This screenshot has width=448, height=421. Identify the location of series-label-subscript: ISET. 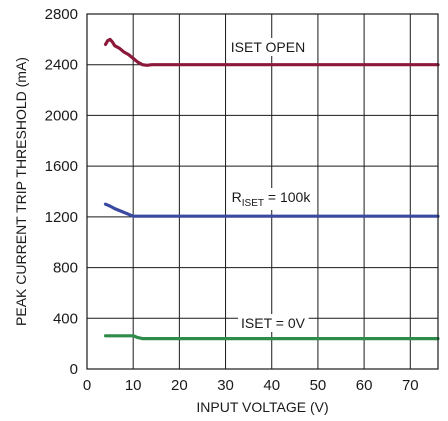
(253, 203).